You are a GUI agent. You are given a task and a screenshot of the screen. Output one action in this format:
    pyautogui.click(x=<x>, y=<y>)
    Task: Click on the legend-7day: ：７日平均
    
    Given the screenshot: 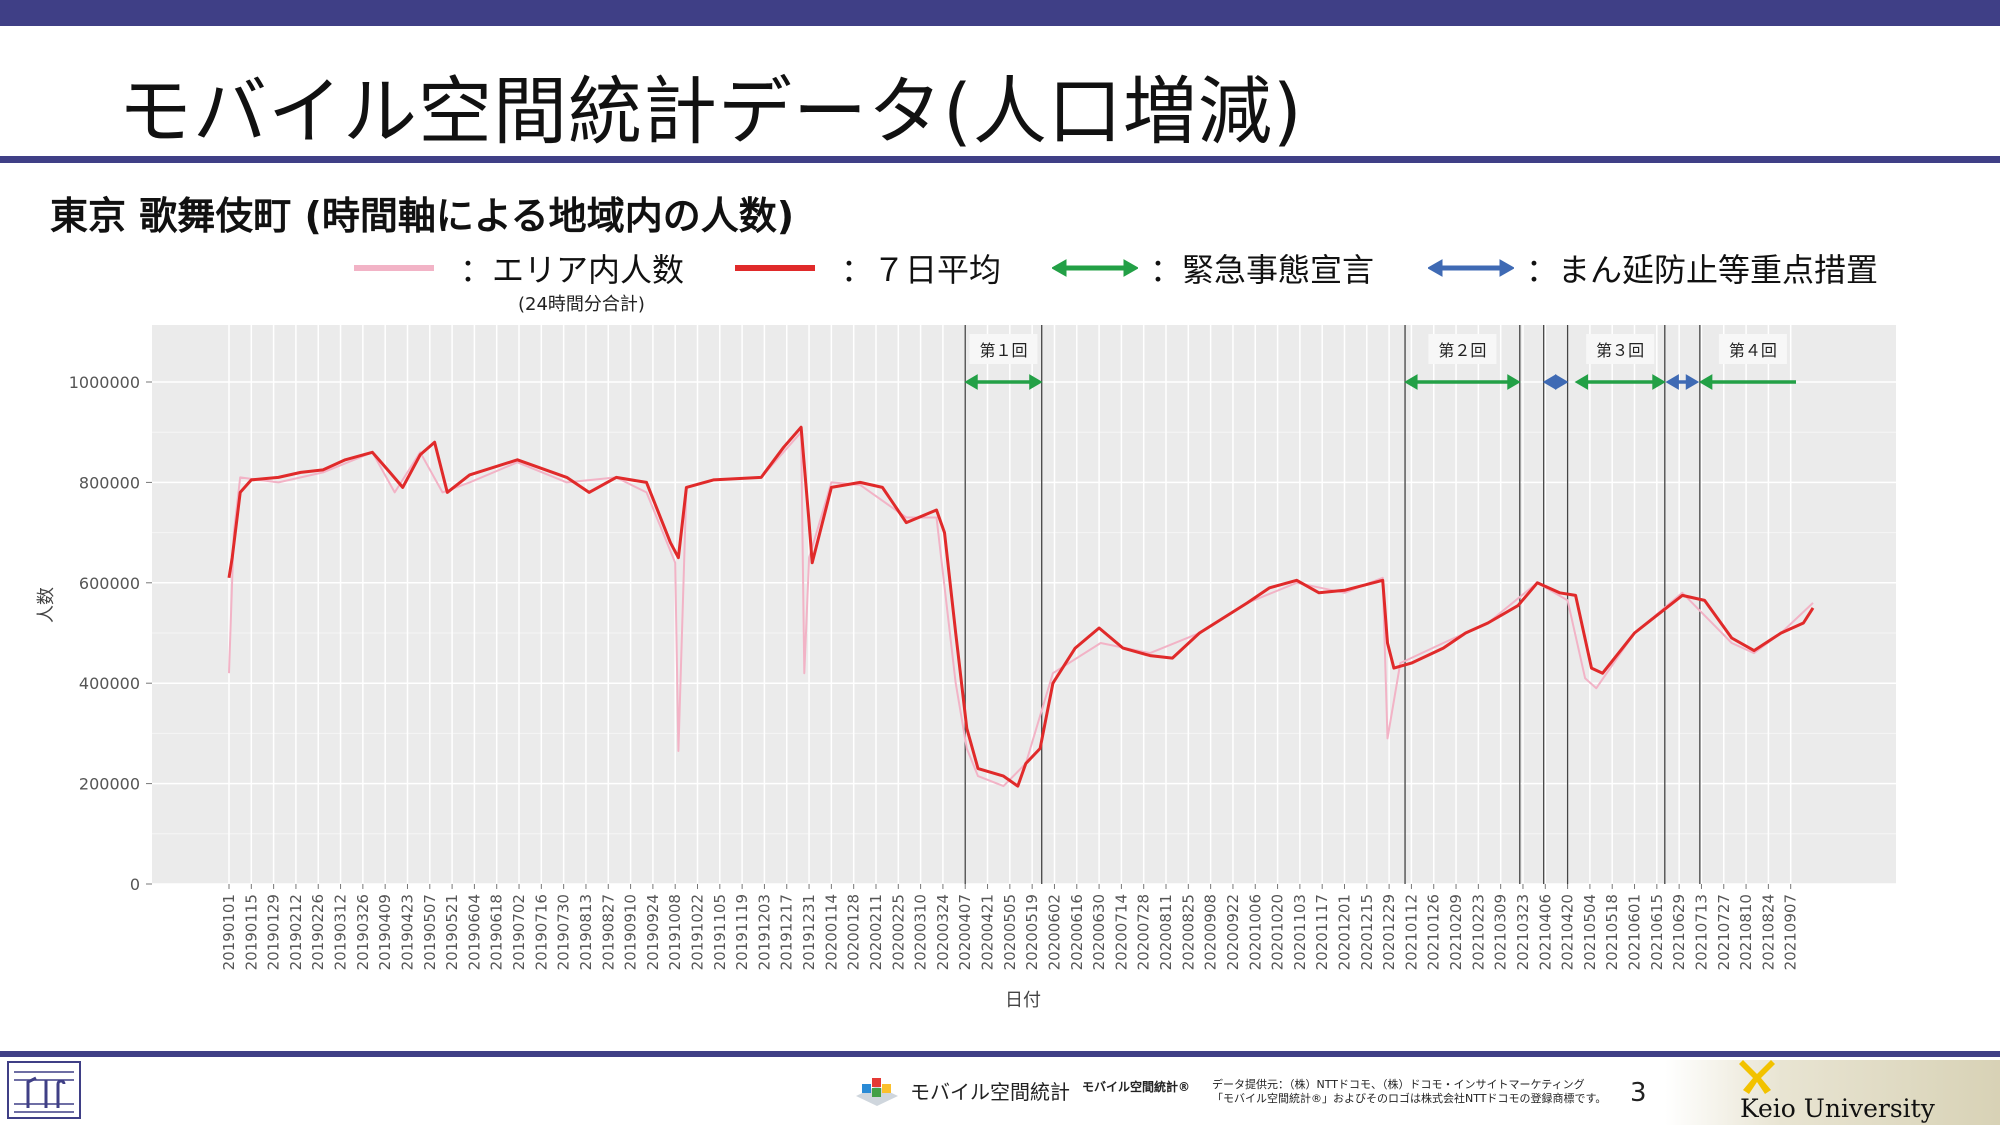 What is the action you would take?
    pyautogui.click(x=867, y=268)
    